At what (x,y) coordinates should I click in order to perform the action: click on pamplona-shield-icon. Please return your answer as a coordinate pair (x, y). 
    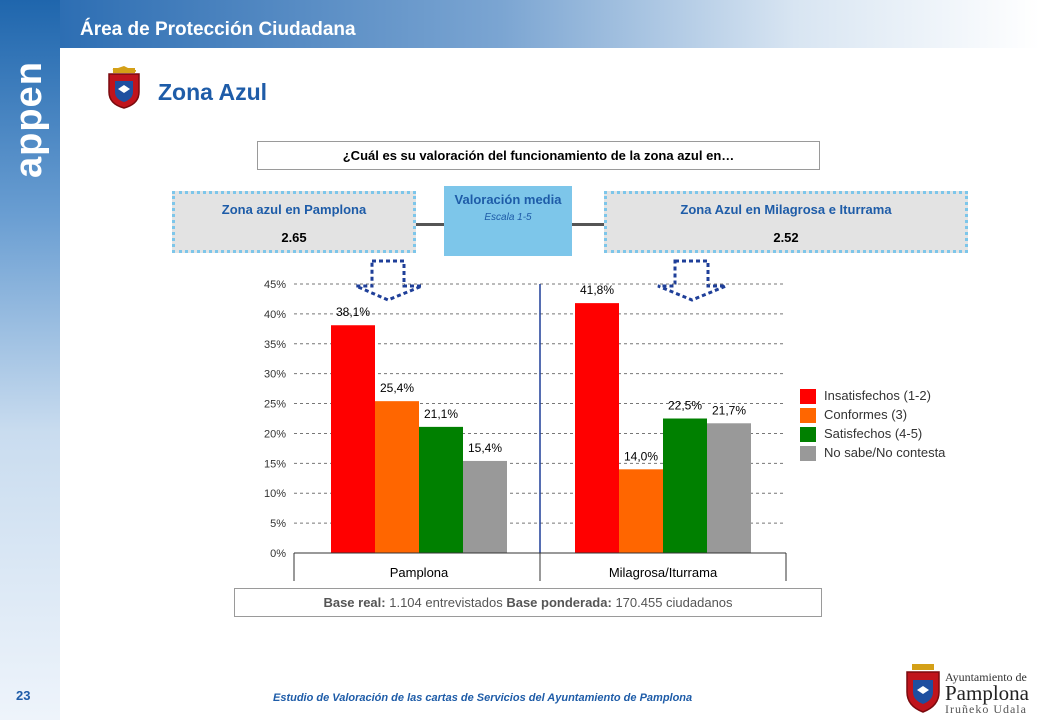
    Looking at the image, I should click on (124, 87).